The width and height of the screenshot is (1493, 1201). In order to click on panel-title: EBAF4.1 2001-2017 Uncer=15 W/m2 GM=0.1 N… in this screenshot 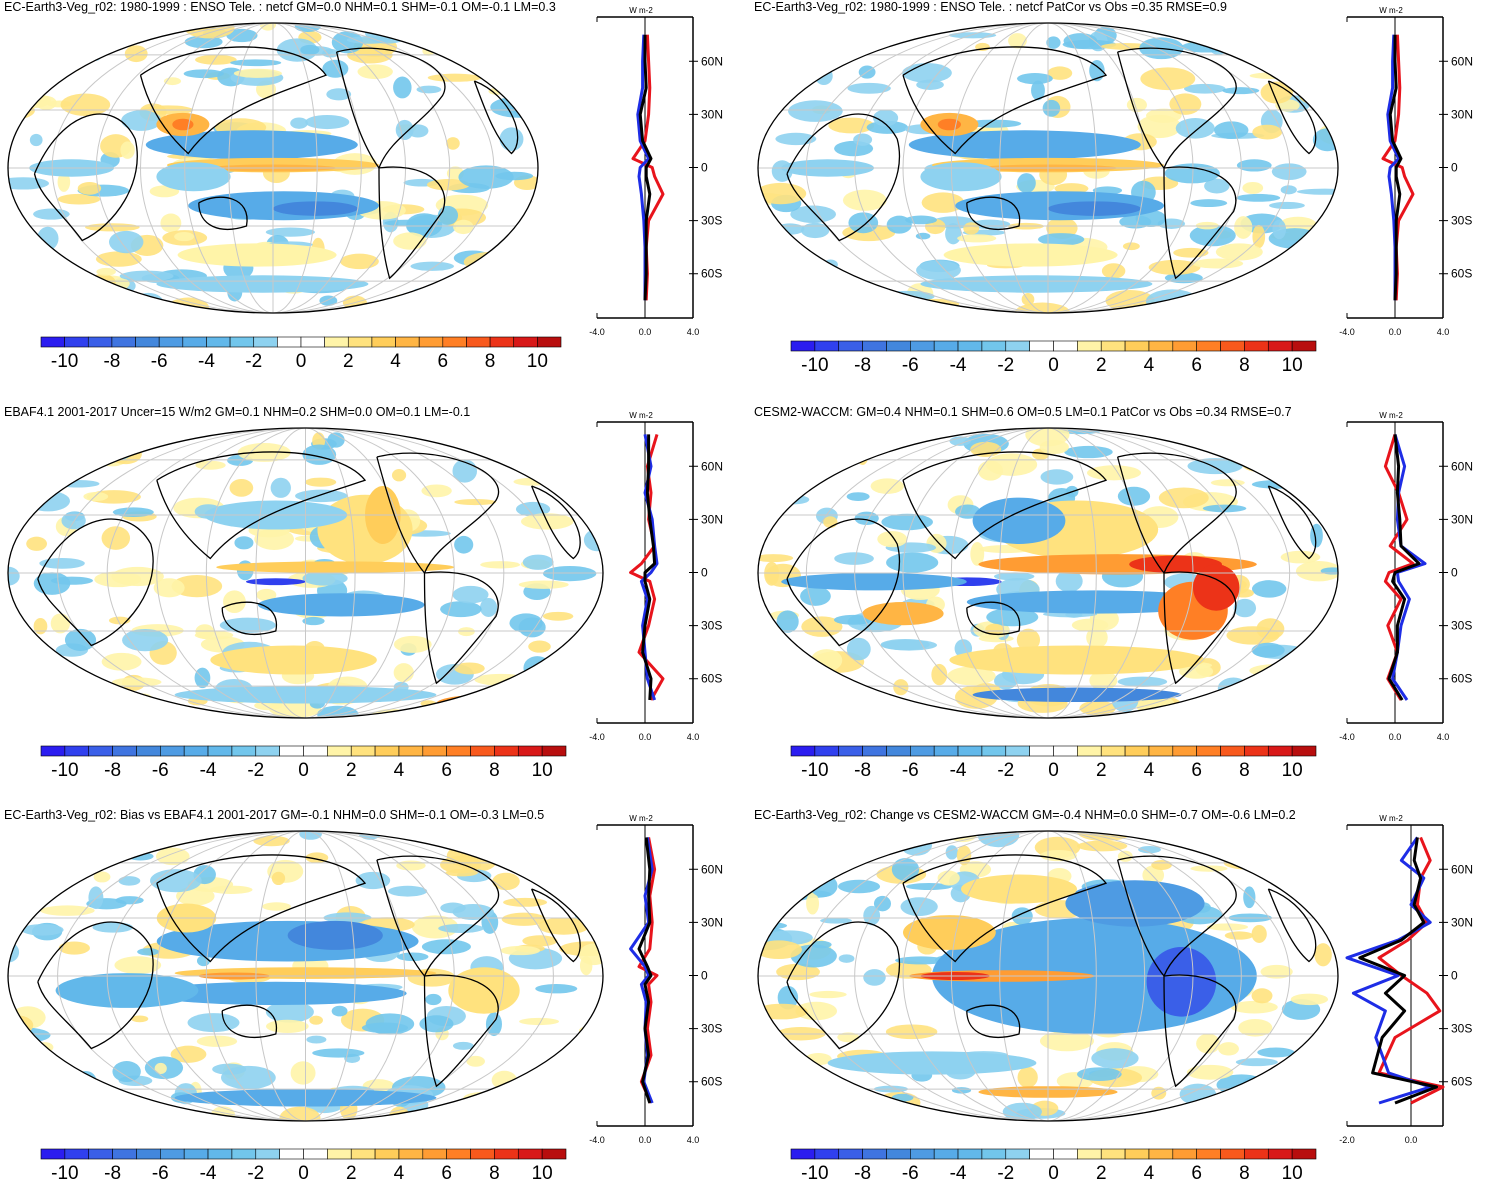, I will do `click(237, 412)`.